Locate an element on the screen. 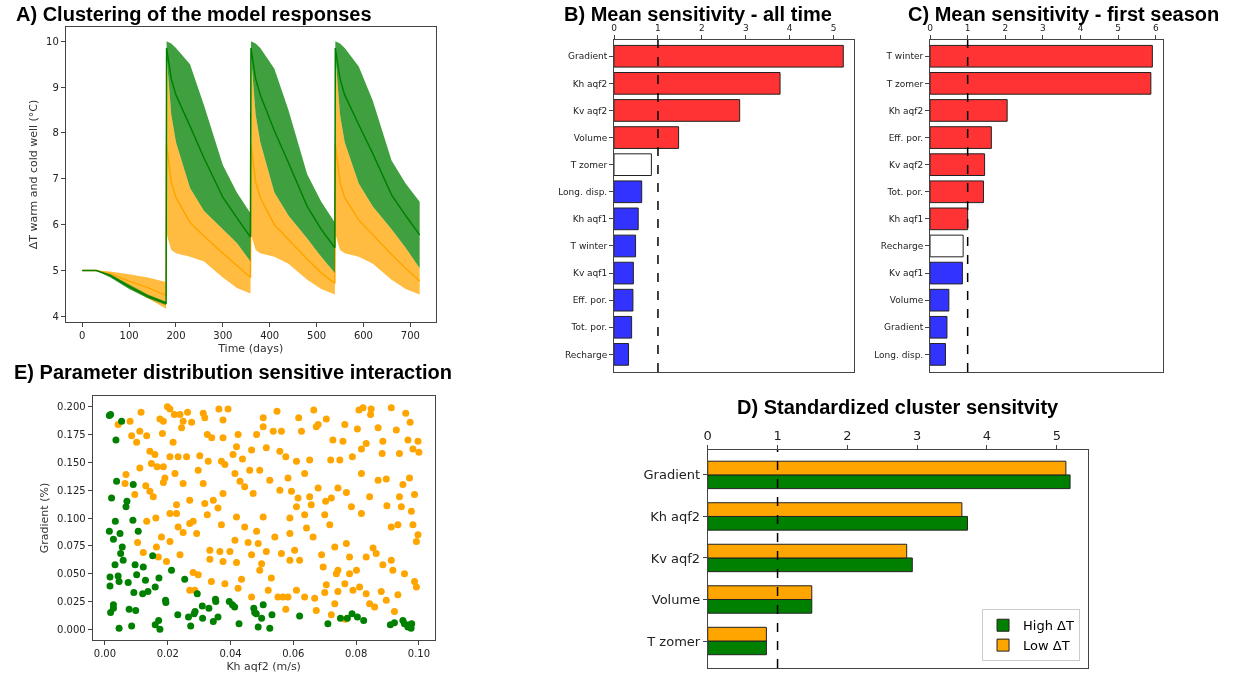  x-tick-label: 0.10 is located at coordinates (419, 653).